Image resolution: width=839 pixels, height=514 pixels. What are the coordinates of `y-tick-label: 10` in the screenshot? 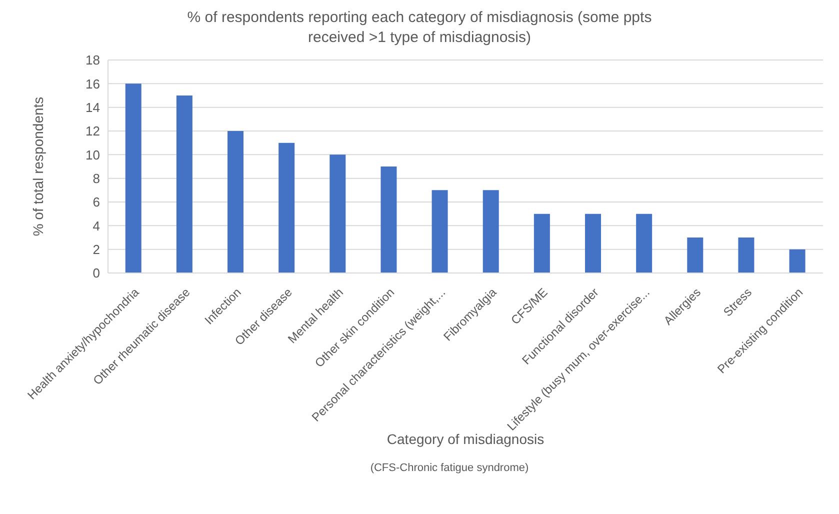 It's located at (93, 154).